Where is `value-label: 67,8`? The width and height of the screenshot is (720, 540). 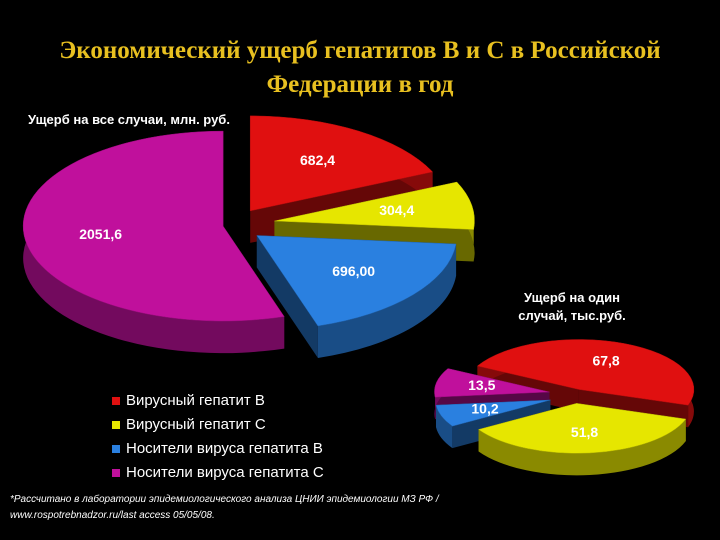
value-label: 67,8 is located at coordinates (605, 361).